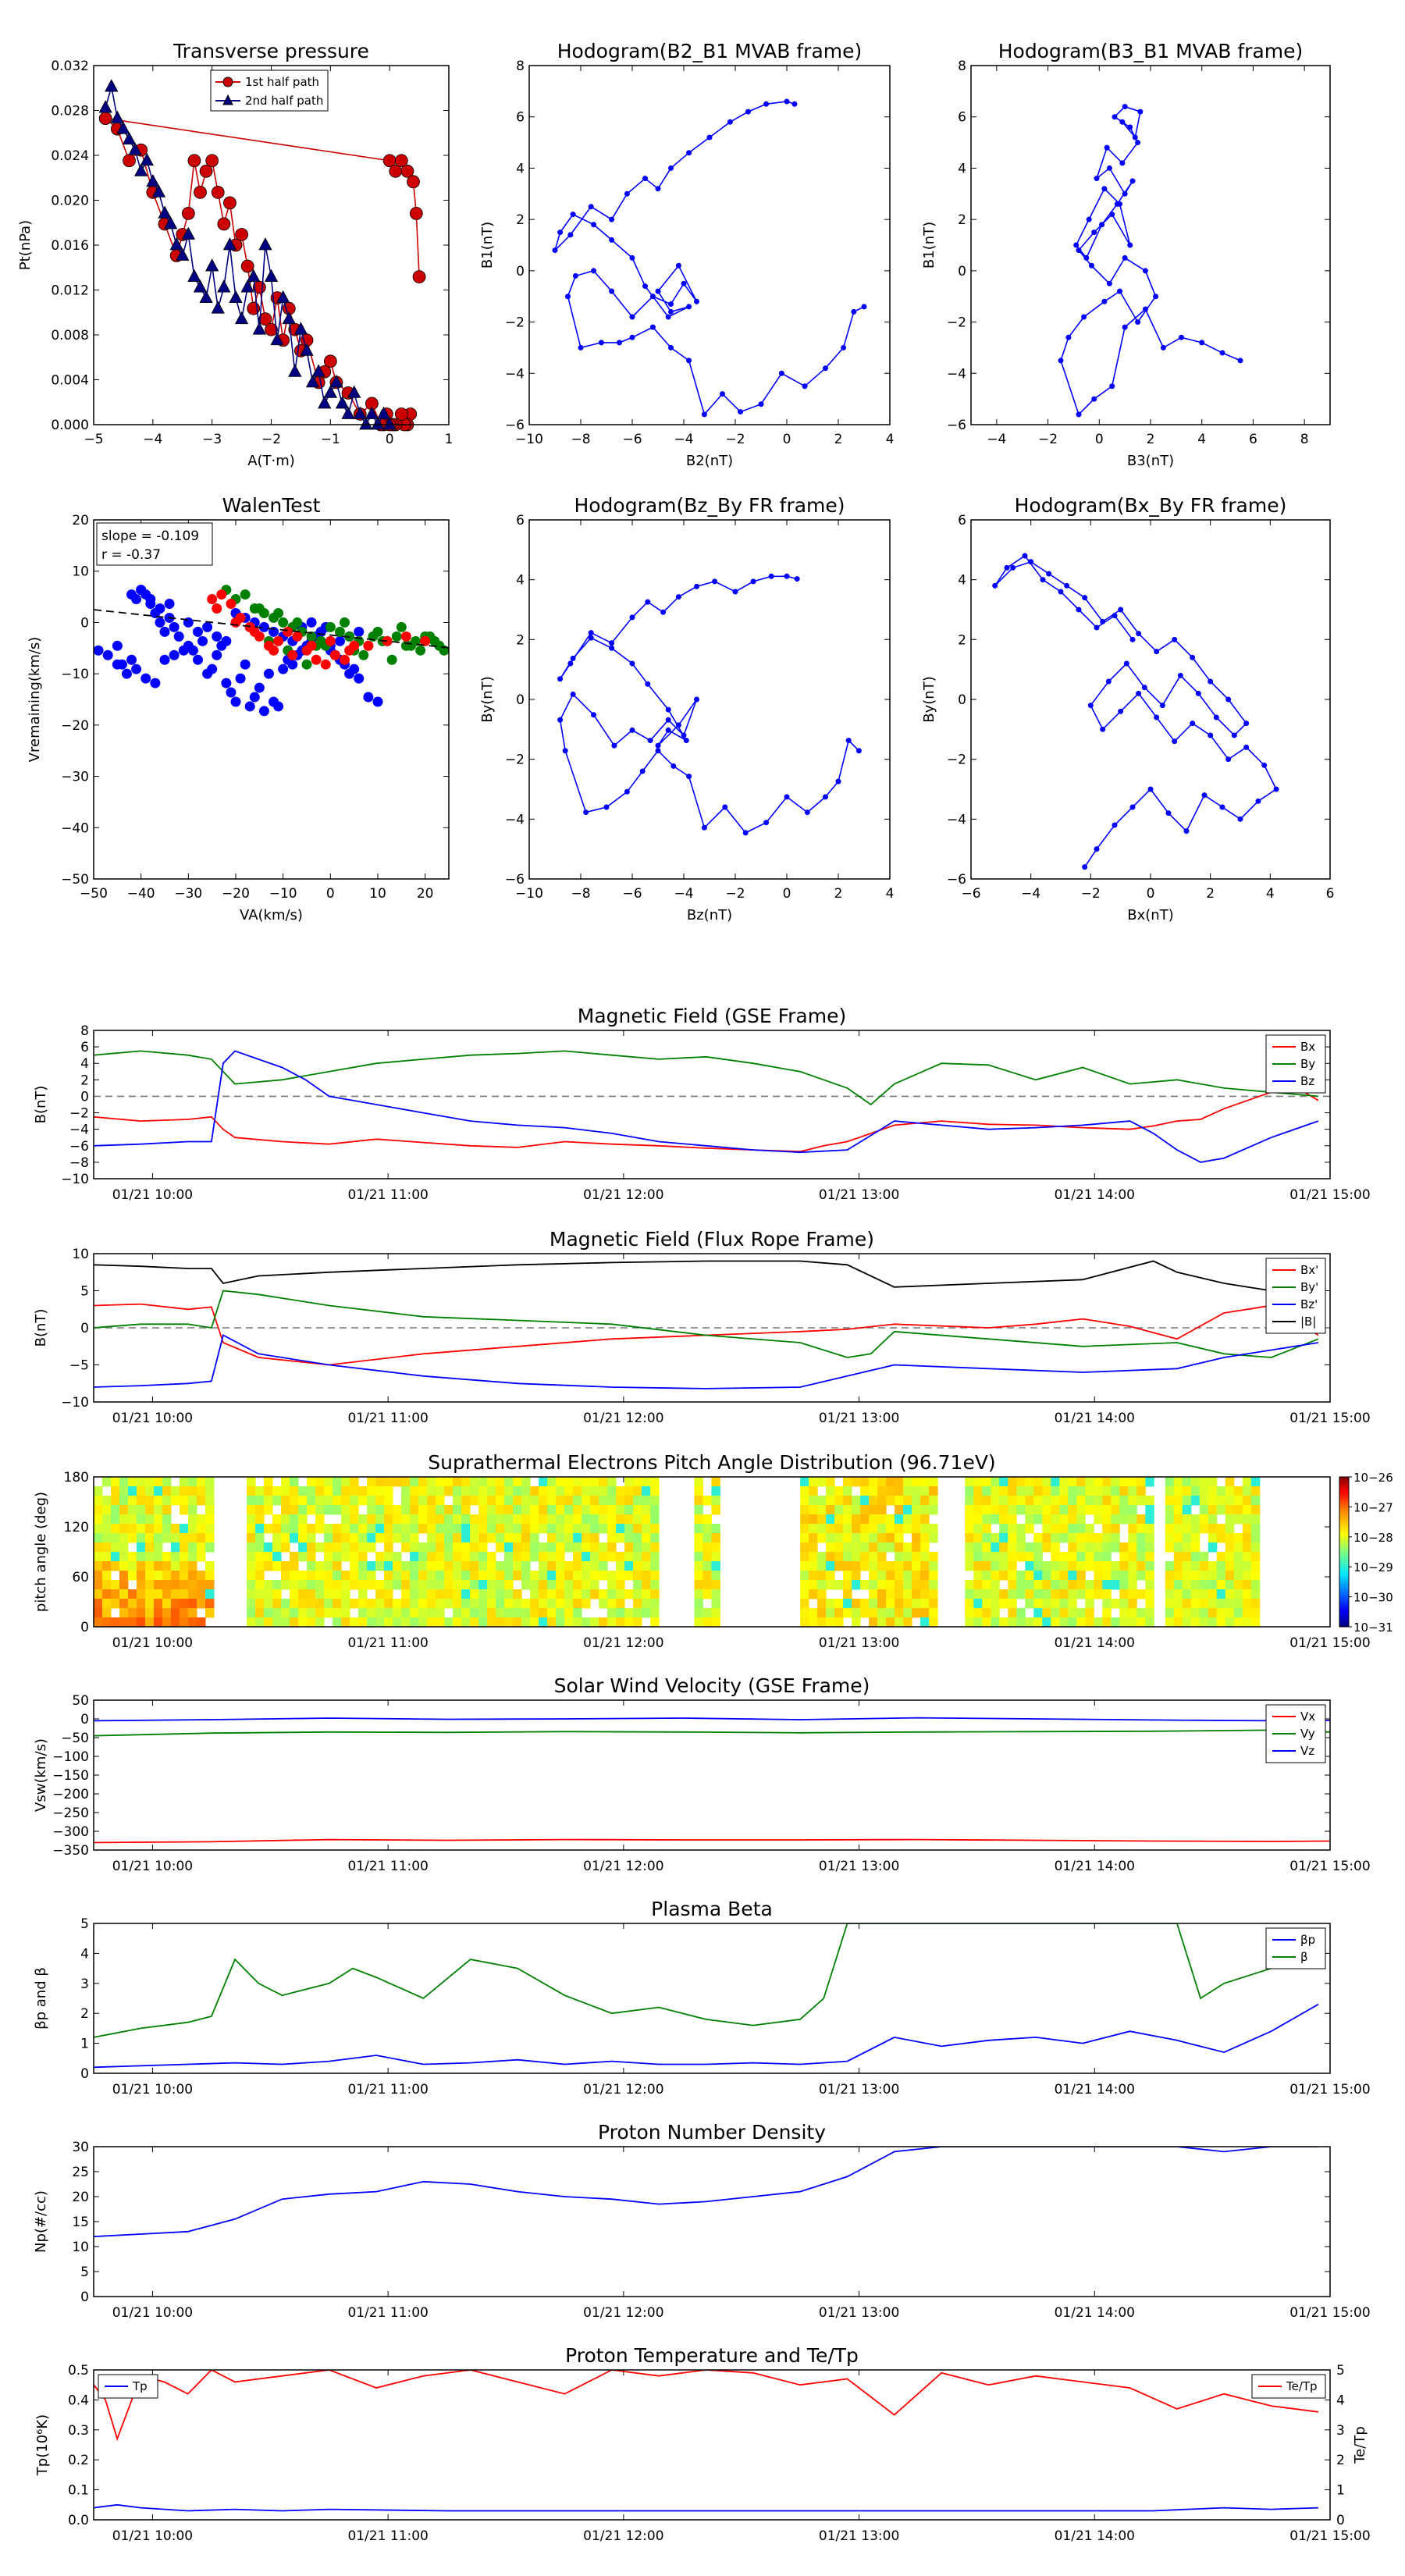  I want to click on x-tick-label: 8, so click(1304, 439).